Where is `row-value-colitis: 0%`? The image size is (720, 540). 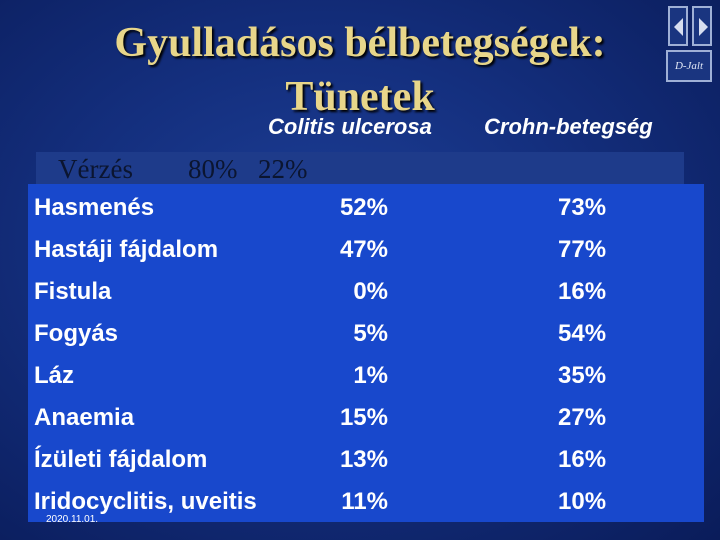 row-value-colitis: 0% is located at coordinates (370, 291).